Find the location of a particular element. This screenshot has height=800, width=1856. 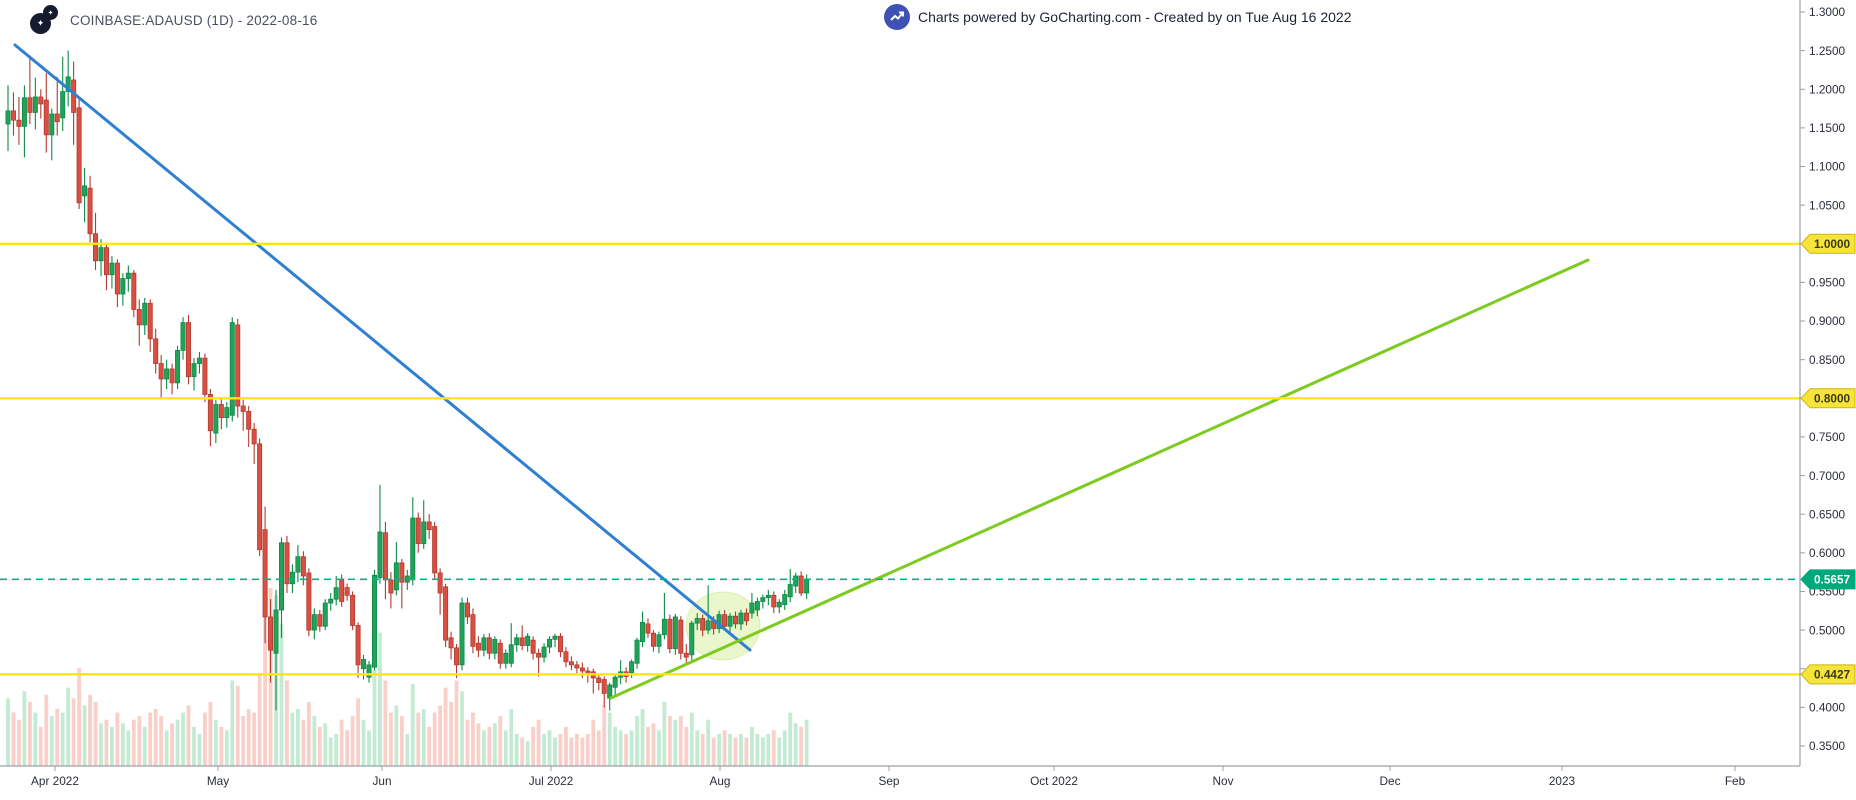

y-axis-tick-label: 0.3500 is located at coordinates (1827, 746).